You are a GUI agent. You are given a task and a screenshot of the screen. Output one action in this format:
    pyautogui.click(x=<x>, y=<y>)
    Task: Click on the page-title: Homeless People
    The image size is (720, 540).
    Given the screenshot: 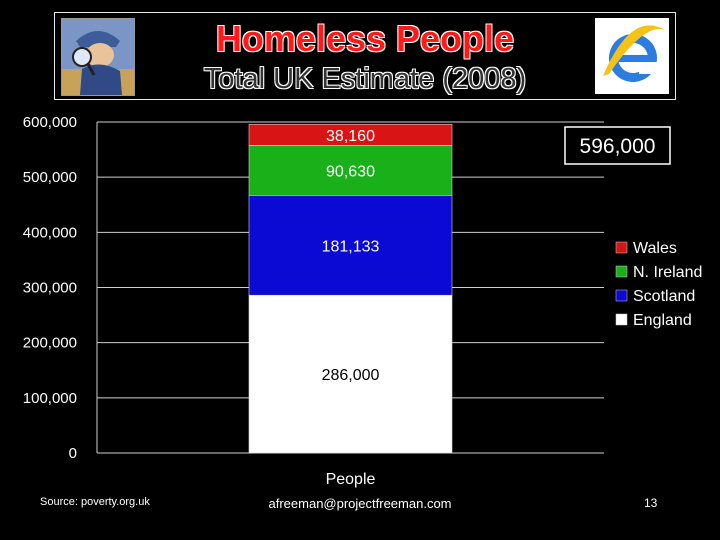 What is the action you would take?
    pyautogui.click(x=365, y=38)
    